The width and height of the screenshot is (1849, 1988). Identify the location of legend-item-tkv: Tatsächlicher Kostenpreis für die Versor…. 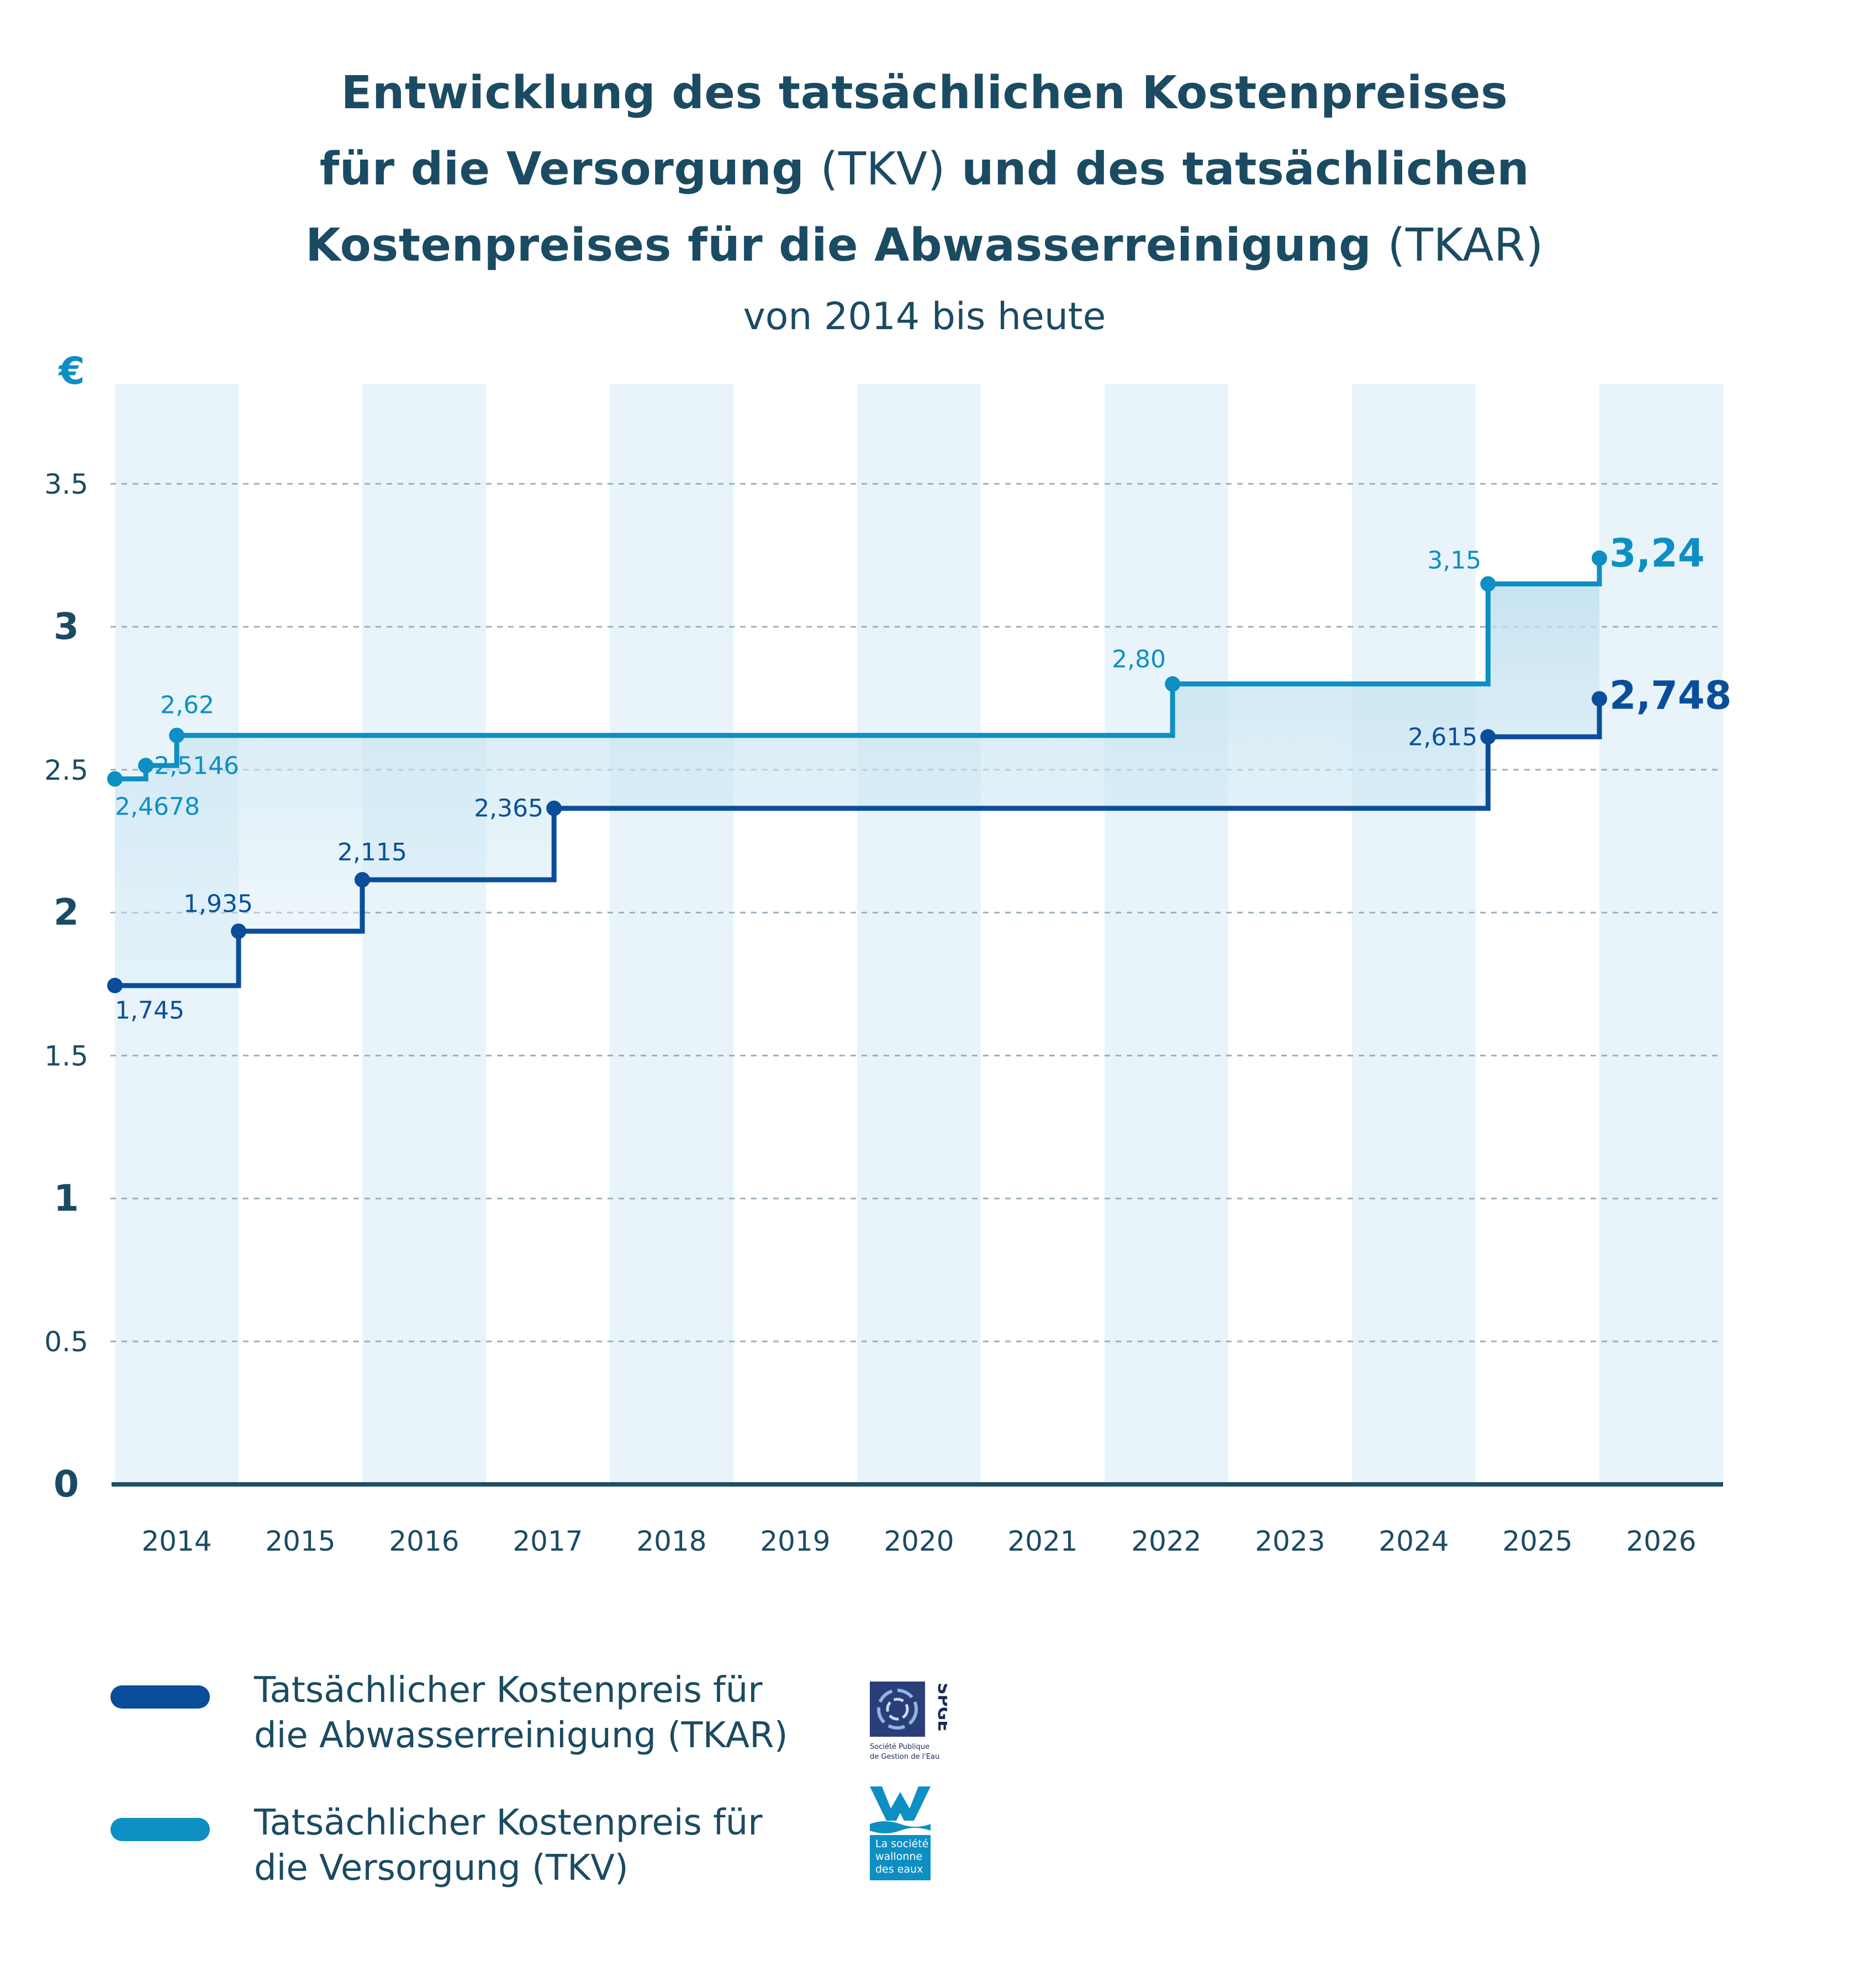
(480, 1845).